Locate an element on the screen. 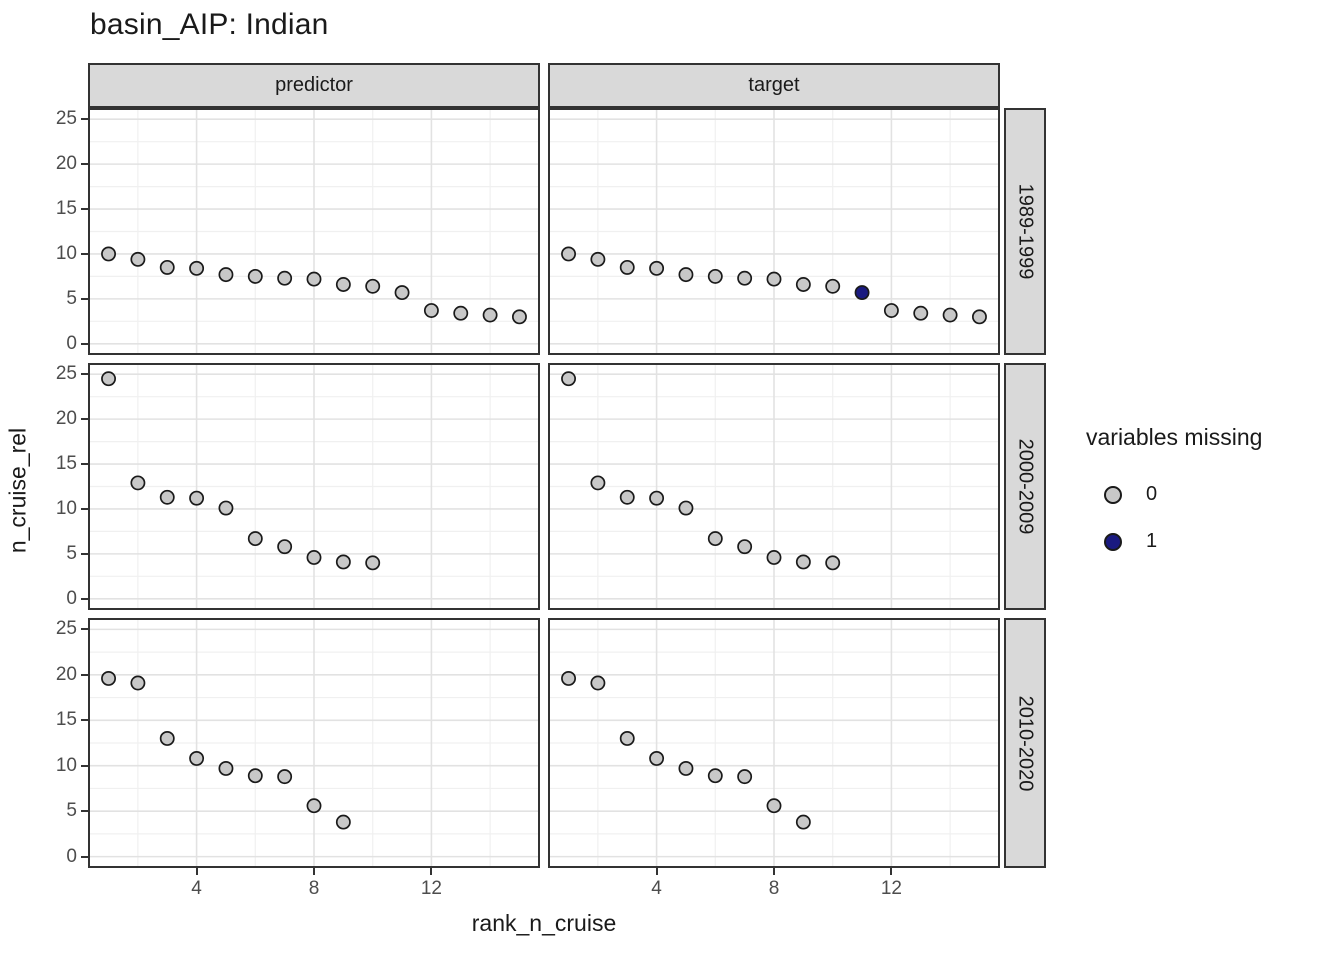 The width and height of the screenshot is (1344, 960). y-axis-title: n_cruise_rel is located at coordinates (17, 490).